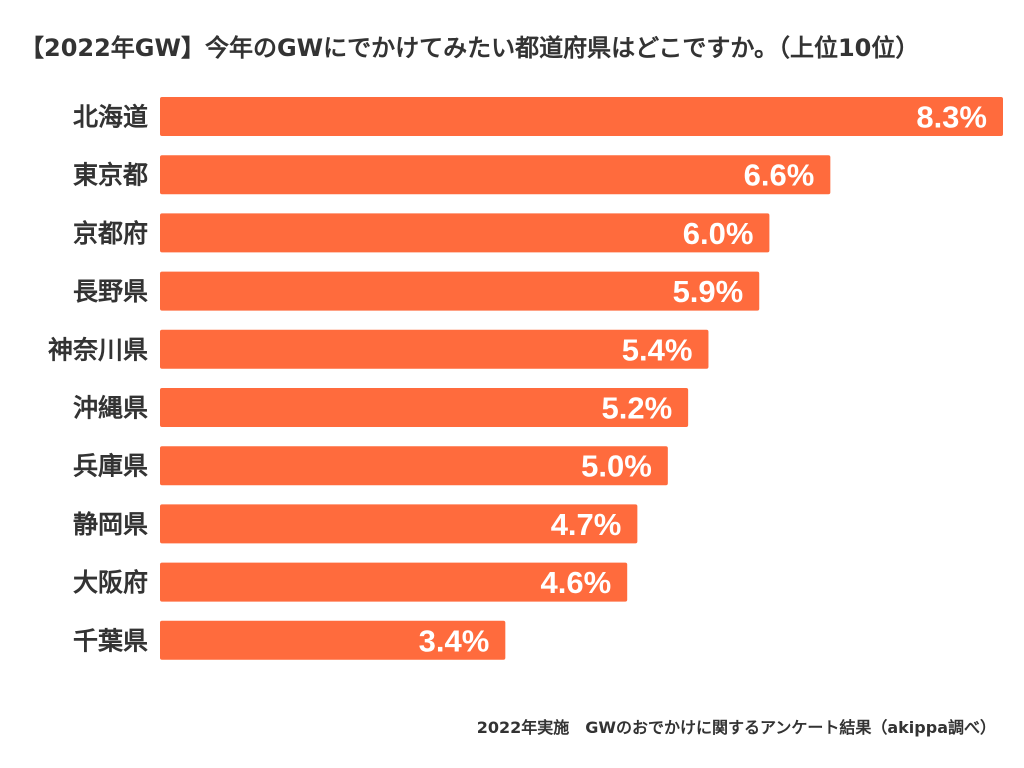 The height and width of the screenshot is (768, 1024). Describe the element at coordinates (636, 408) in the screenshot. I see `value-label: 5.2%` at that location.